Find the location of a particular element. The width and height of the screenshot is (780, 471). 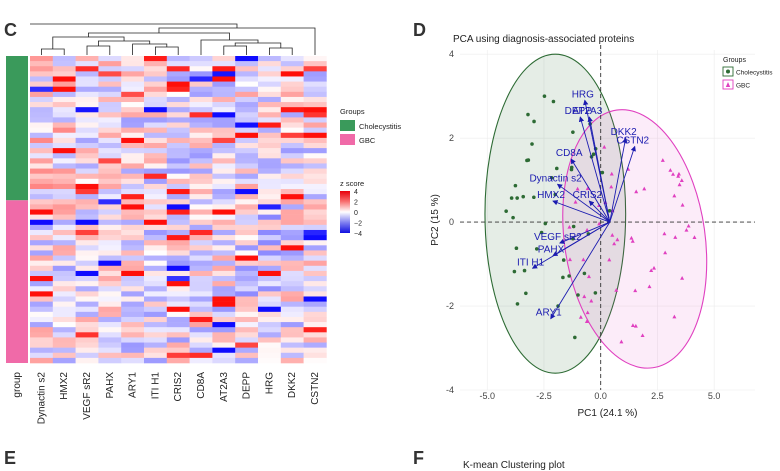

dendrogram-link is located at coordinates (237, 41).